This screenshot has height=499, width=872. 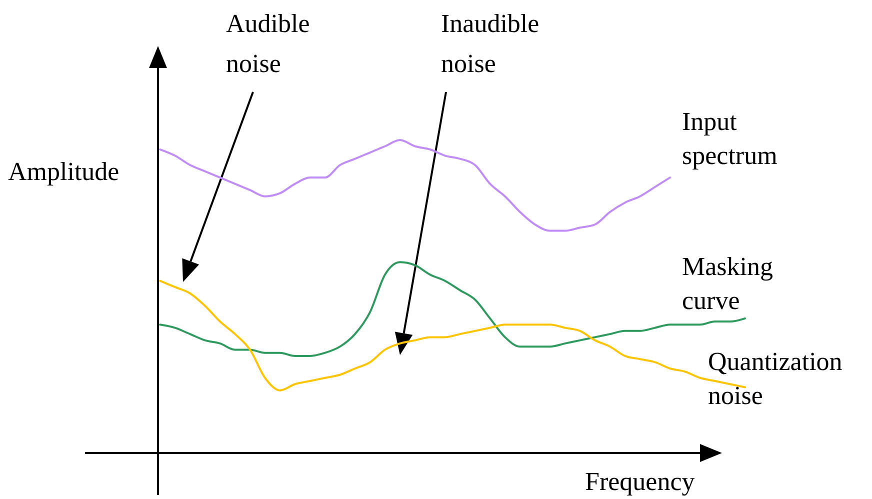 I want to click on series-label: Masking curve, so click(x=727, y=283).